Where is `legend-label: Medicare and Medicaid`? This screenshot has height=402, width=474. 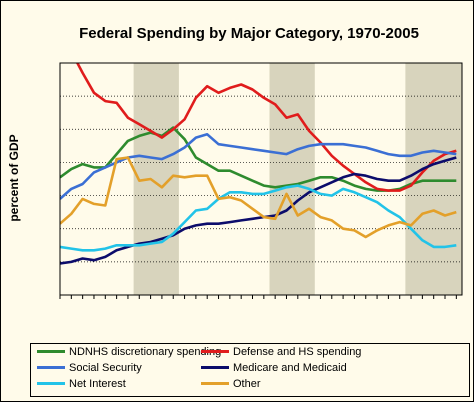 legend-label: Medicare and Medicaid is located at coordinates (290, 368).